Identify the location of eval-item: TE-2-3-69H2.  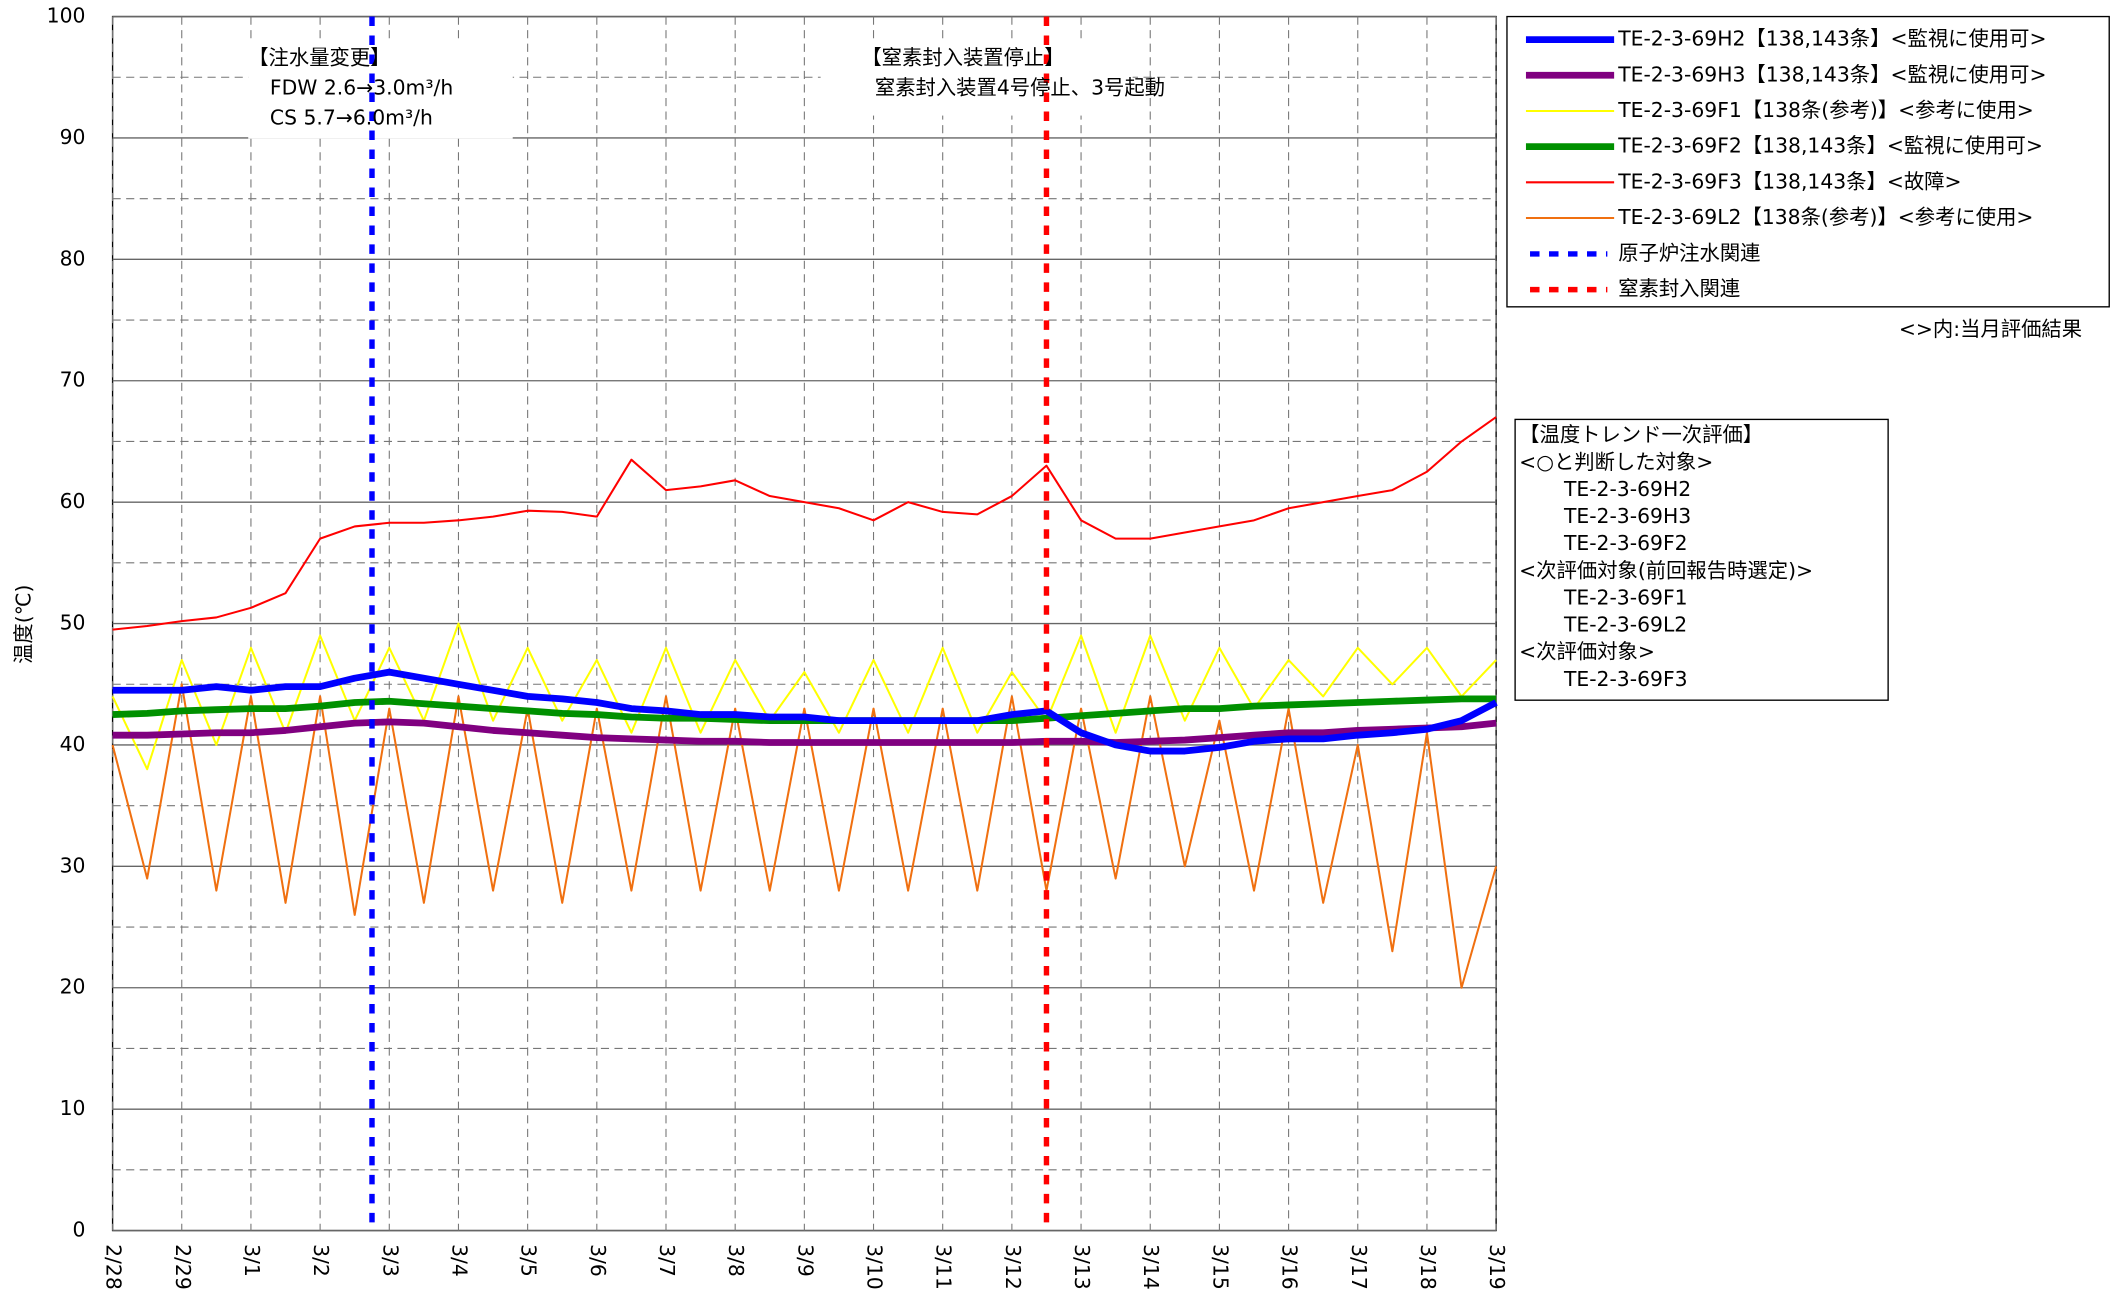
(1627, 489).